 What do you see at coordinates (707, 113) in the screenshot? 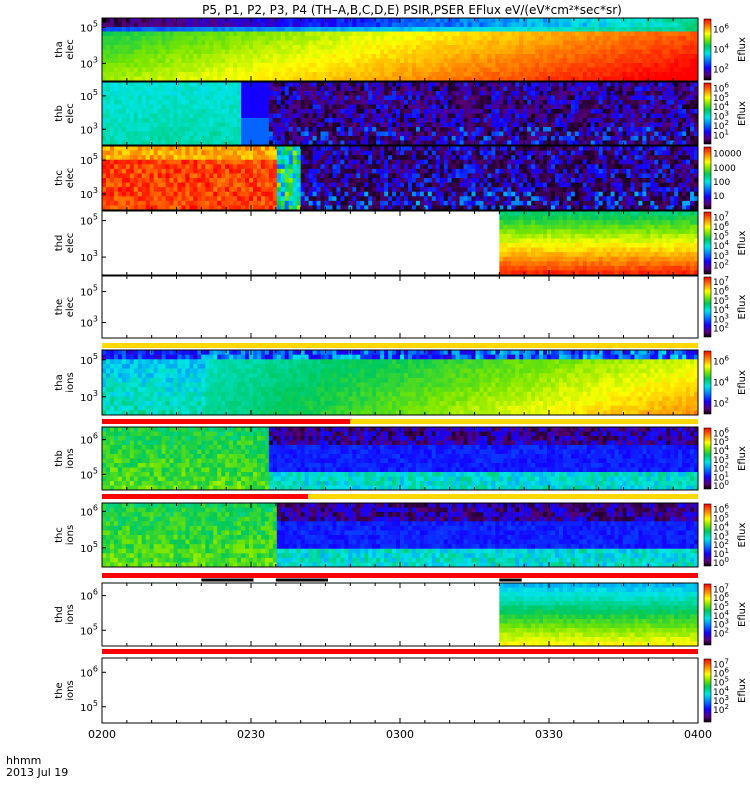
I see `colorbar` at bounding box center [707, 113].